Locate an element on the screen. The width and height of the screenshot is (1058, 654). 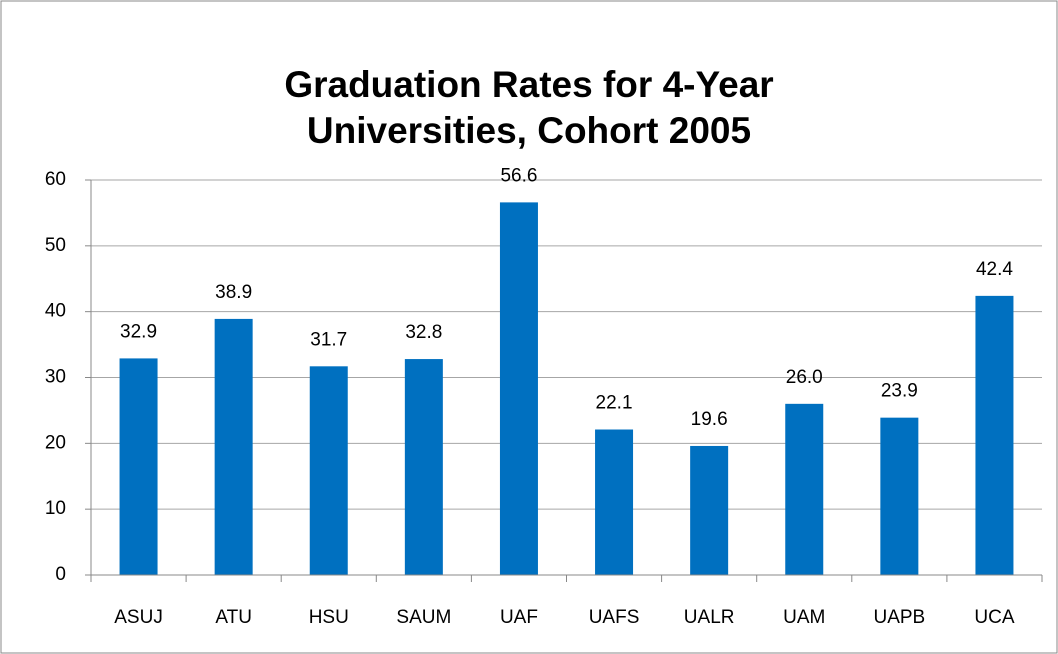
x-tick-label: ATU is located at coordinates (233, 617).